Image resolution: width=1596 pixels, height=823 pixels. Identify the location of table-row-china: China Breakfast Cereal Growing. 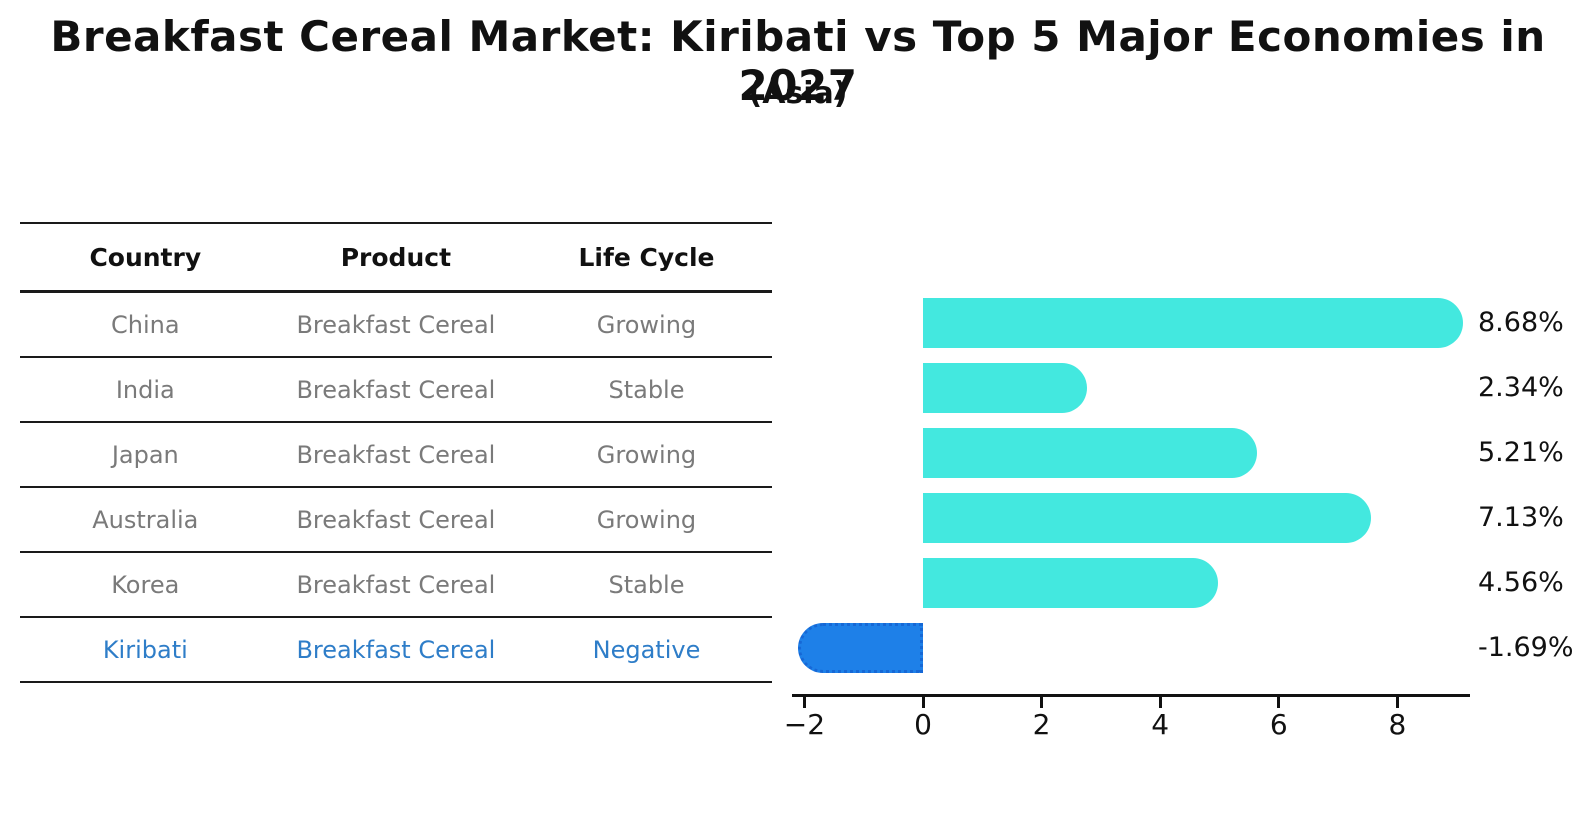
(396, 325).